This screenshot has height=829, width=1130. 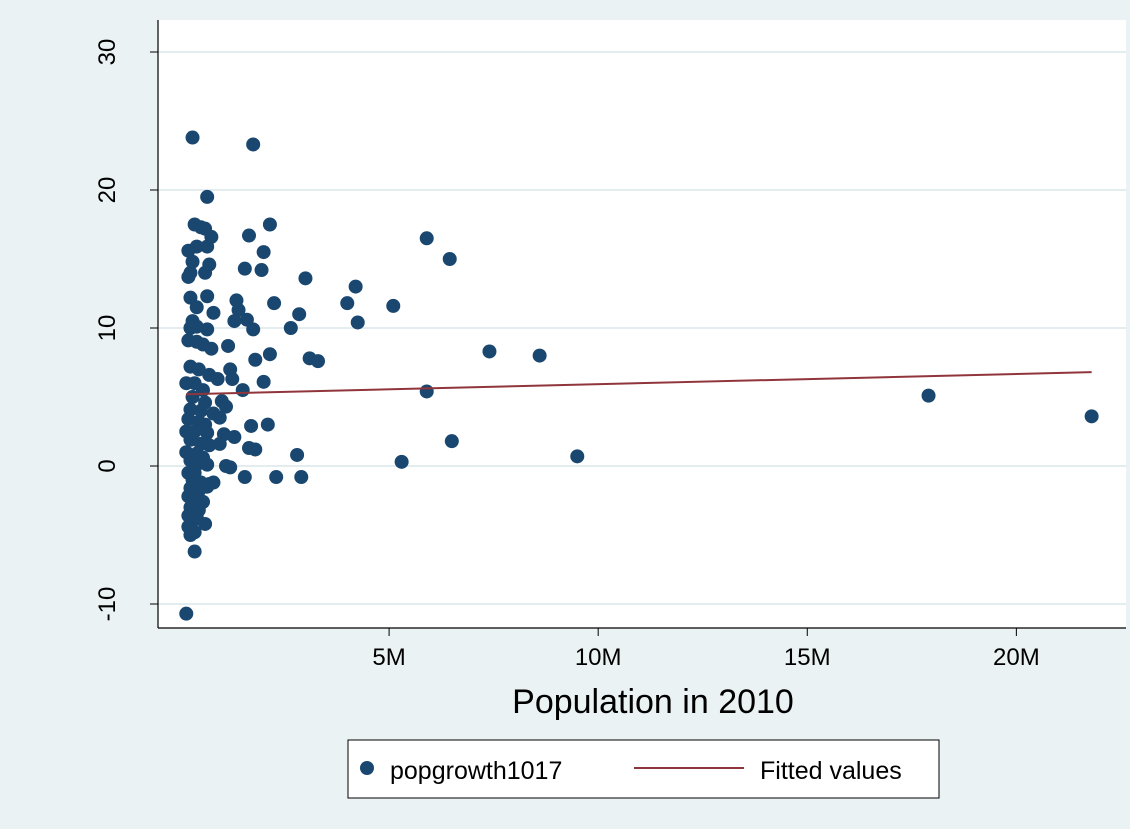 I want to click on y-tick-label: 30, so click(x=107, y=52).